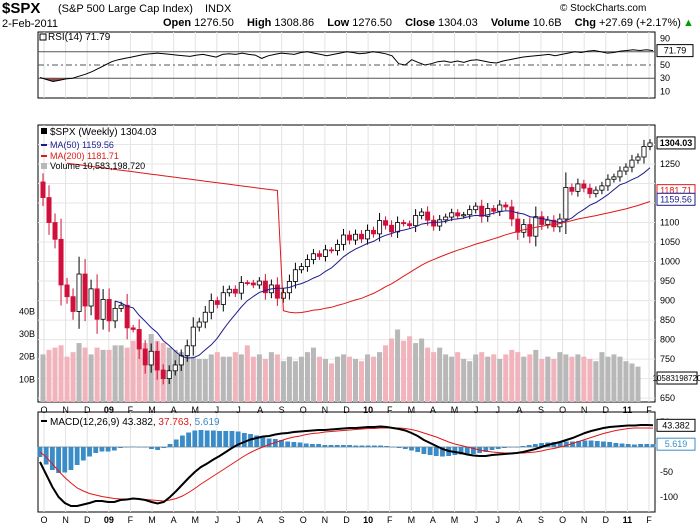 This screenshot has height=530, width=700. What do you see at coordinates (667, 340) in the screenshot?
I see `price-tick-label: 800` at bounding box center [667, 340].